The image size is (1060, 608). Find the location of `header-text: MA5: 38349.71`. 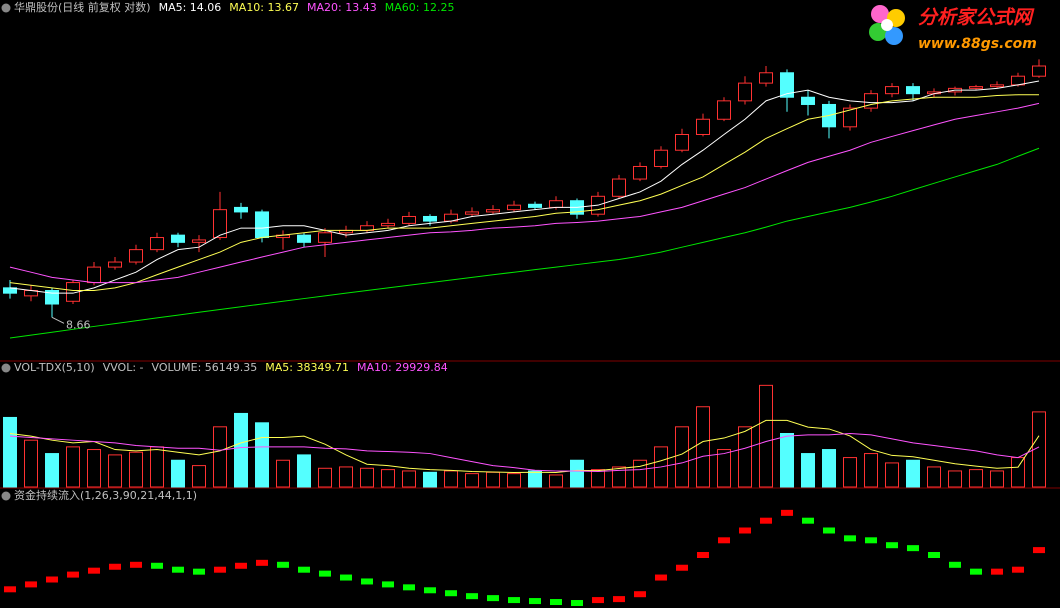

header-text: MA5: 38349.71 is located at coordinates (307, 367).